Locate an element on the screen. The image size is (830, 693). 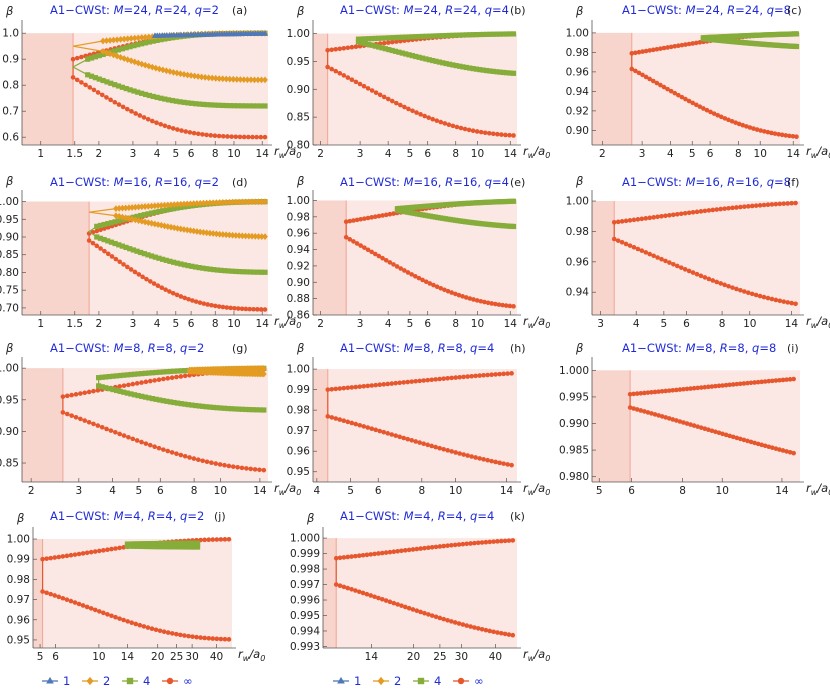
y-tick-label: 0.98 is located at coordinates (577, 53).